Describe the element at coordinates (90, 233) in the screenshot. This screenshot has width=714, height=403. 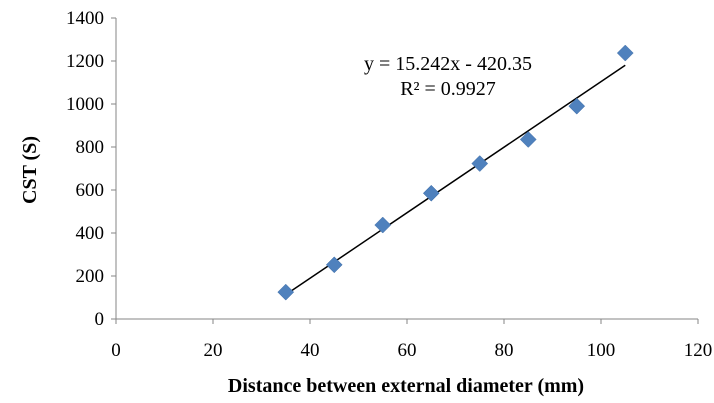
I see `y-tick-label: 400` at that location.